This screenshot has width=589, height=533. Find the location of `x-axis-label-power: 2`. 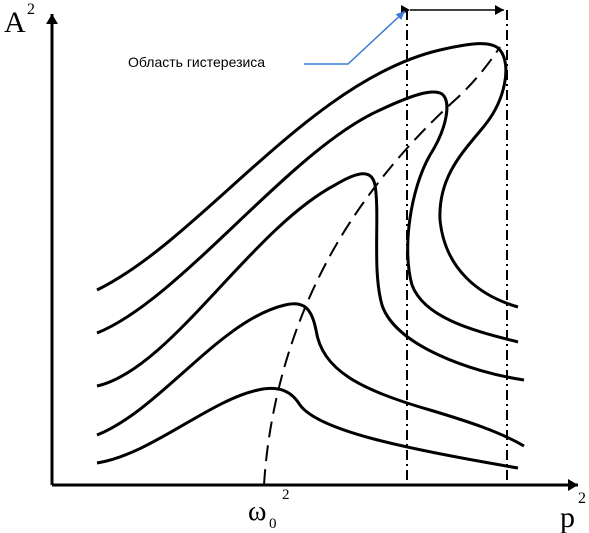

x-axis-label-power: 2 is located at coordinates (582, 498).